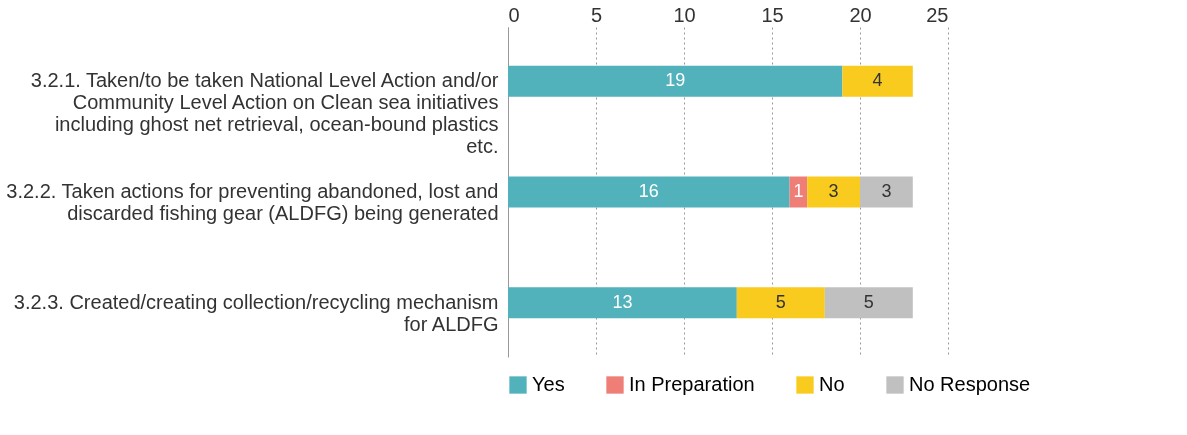 This screenshot has height=435, width=1187. What do you see at coordinates (860, 14) in the screenshot?
I see `x-tick-label: 20` at bounding box center [860, 14].